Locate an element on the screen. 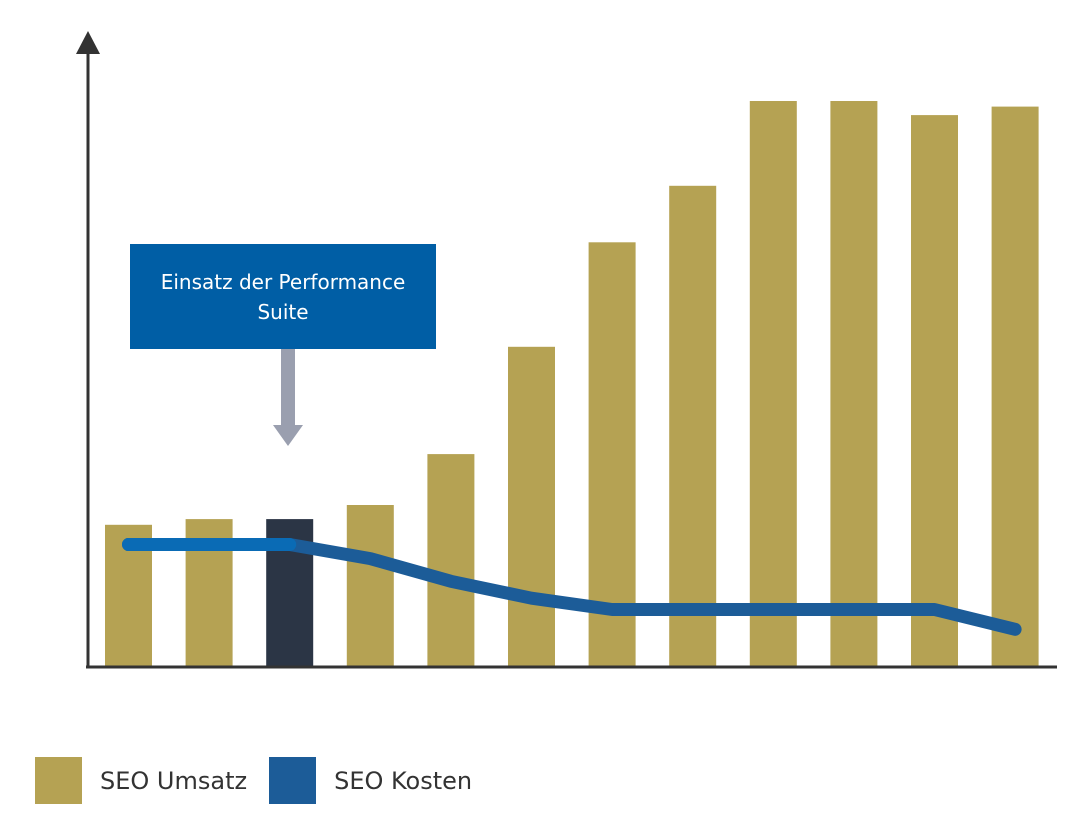 Image resolution: width=1090 pixels, height=823 pixels. legend-item-seo-kosten: SEO Kosten is located at coordinates (381, 780).